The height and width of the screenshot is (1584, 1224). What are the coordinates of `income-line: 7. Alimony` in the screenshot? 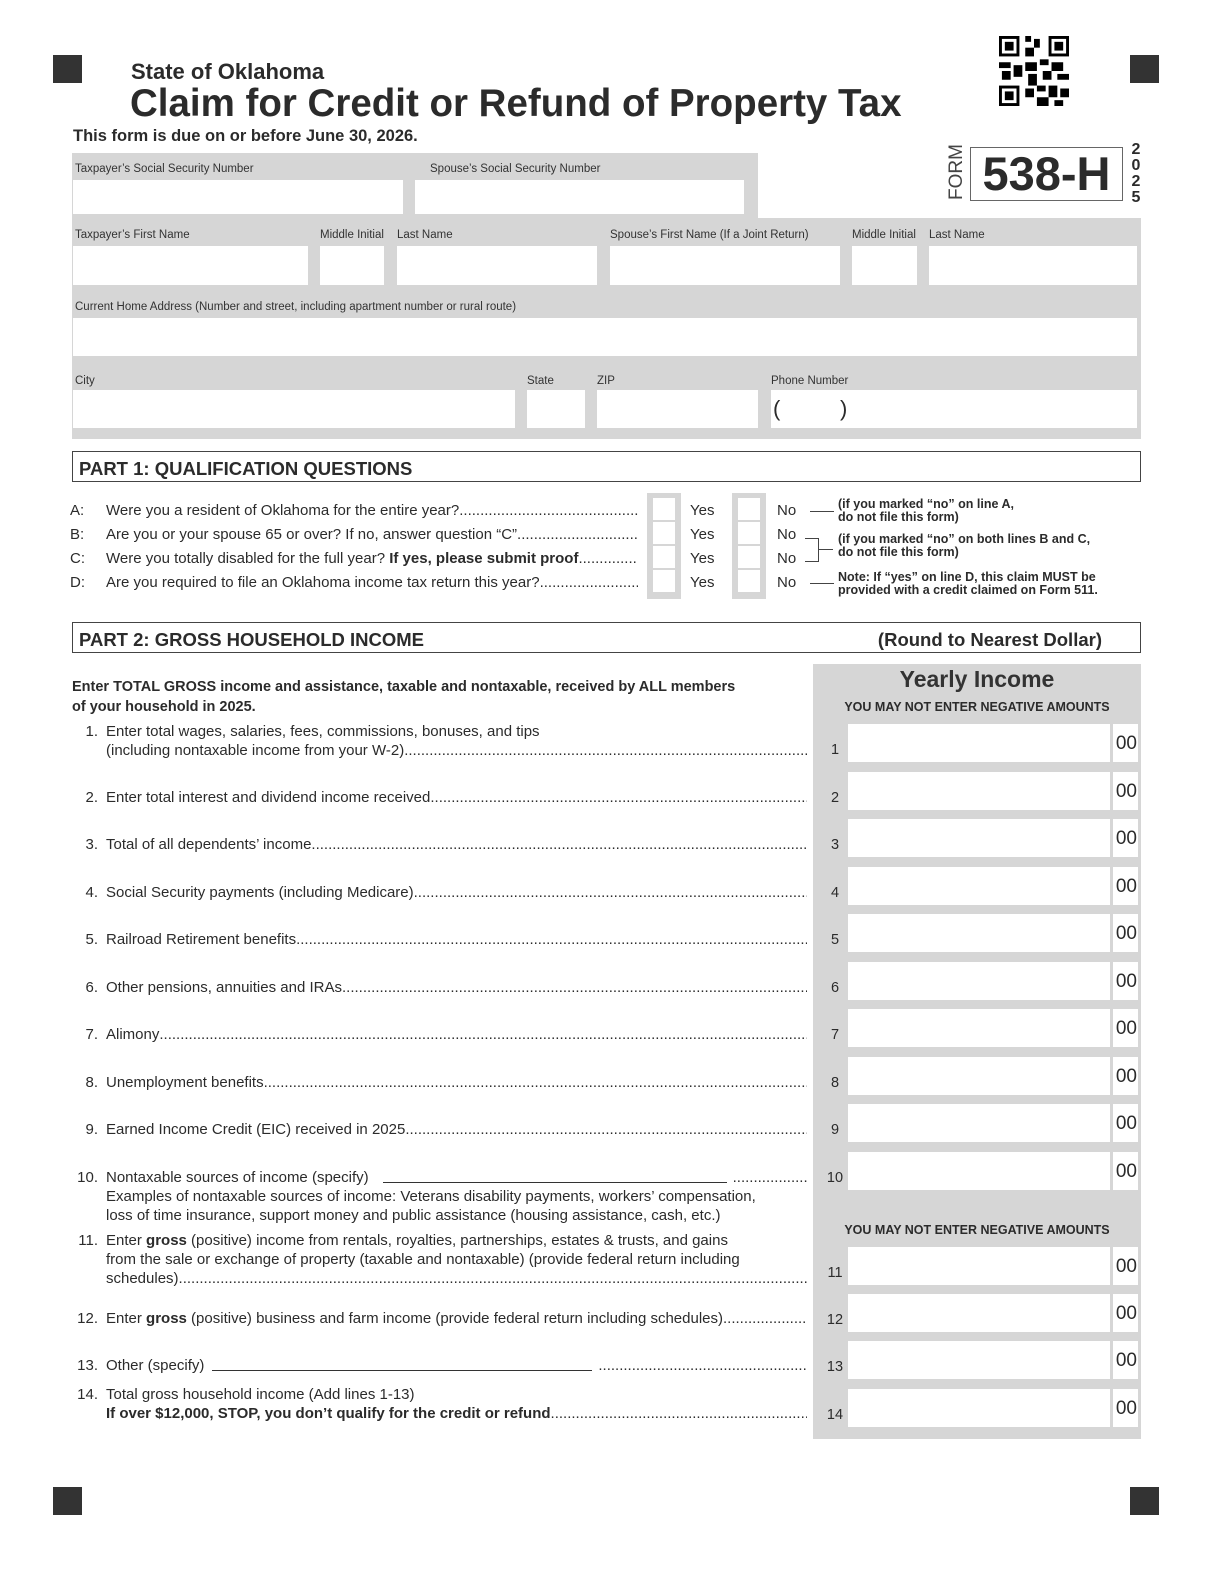 It's located at (439, 1034).